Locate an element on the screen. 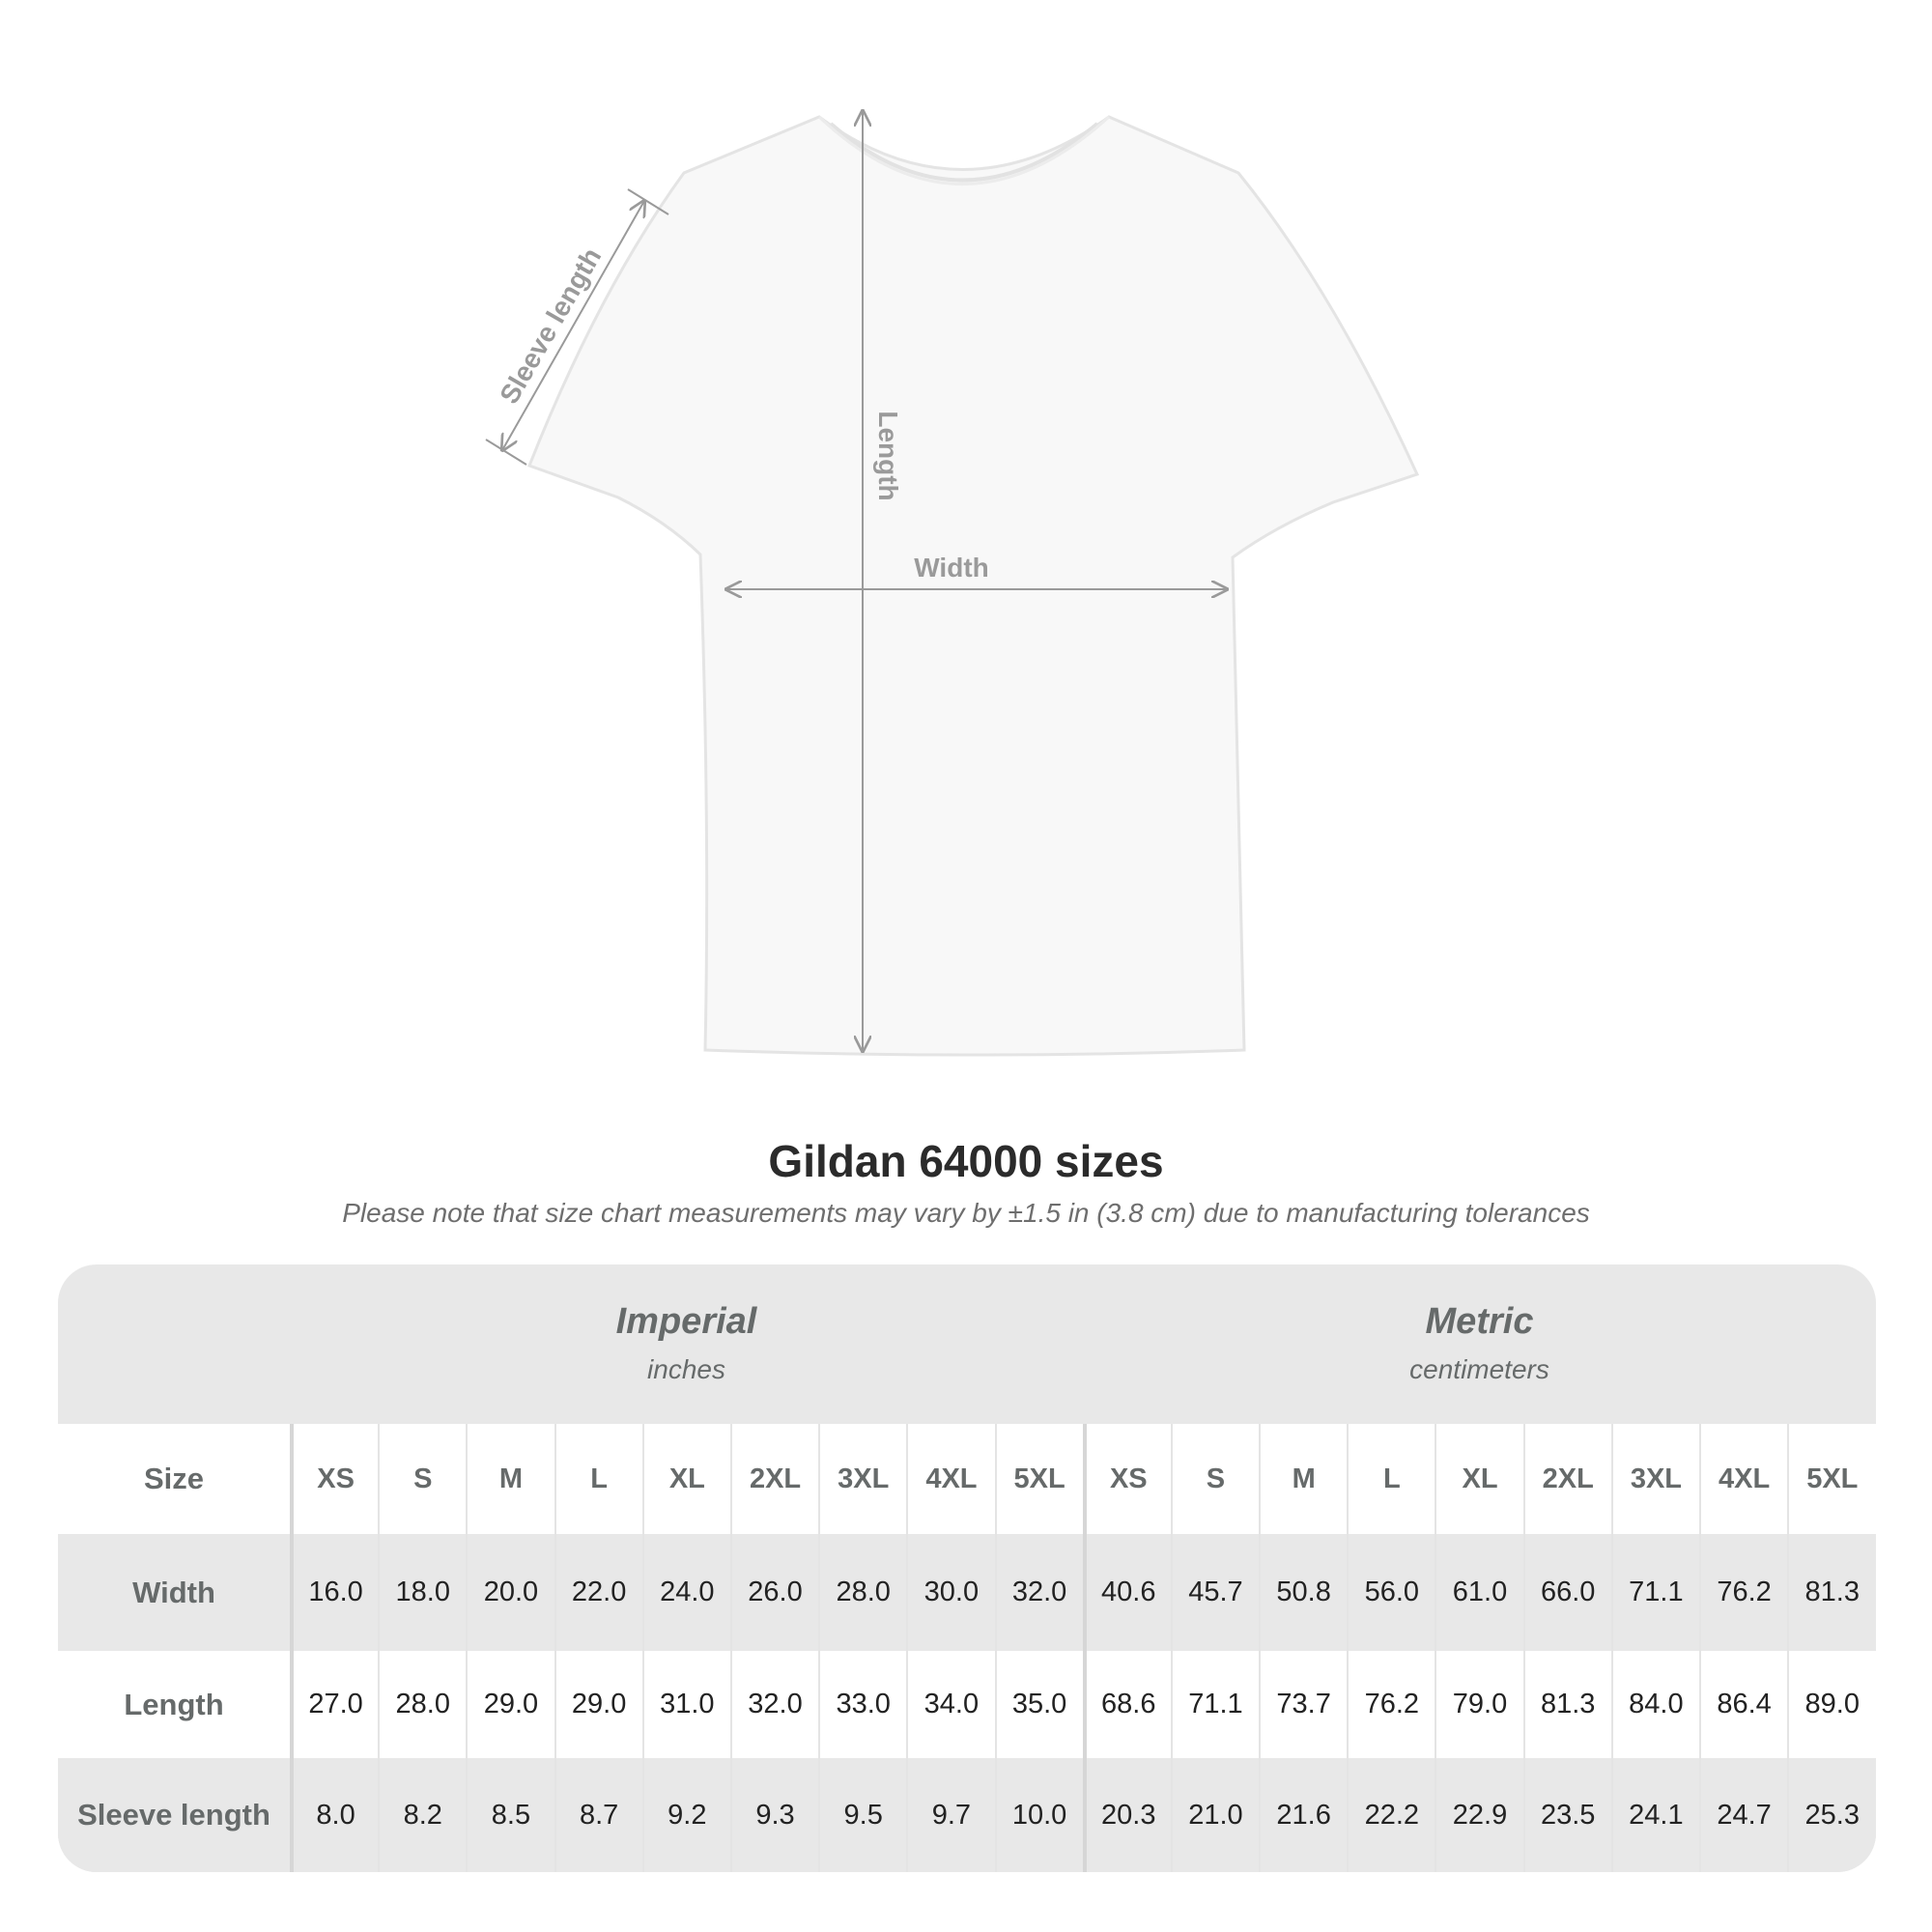 Image resolution: width=1932 pixels, height=1932 pixels. length-label: Length is located at coordinates (888, 455).